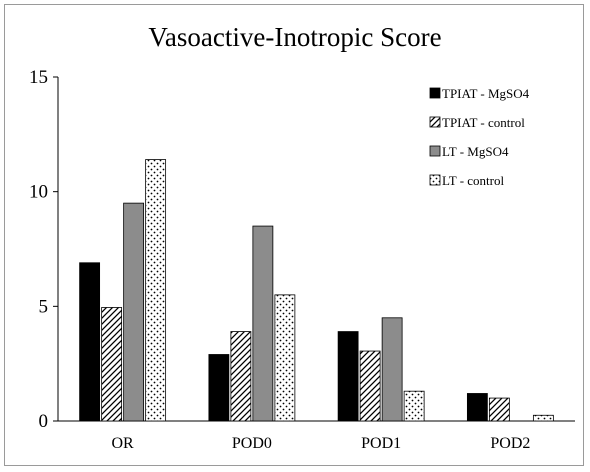 The image size is (590, 472). I want to click on legend-label: LT - control, so click(473, 180).